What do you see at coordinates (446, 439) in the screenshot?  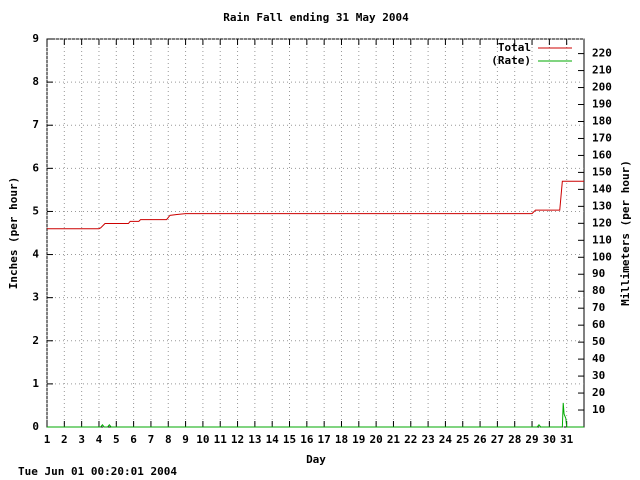 I see `x-tick-label: 24` at bounding box center [446, 439].